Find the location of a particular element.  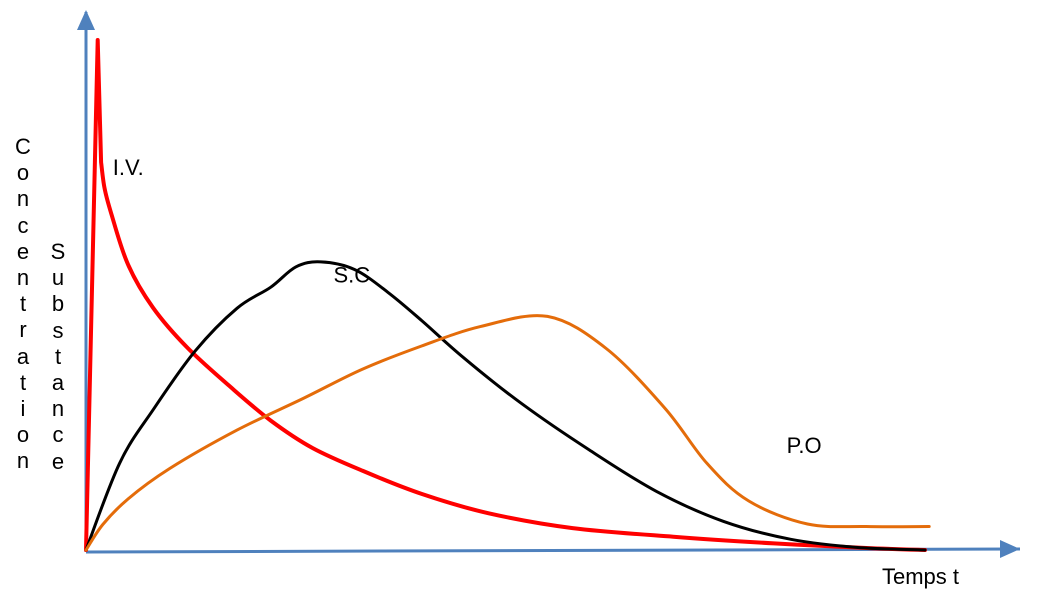

y-axis-label-letter: S is located at coordinates (58, 251).